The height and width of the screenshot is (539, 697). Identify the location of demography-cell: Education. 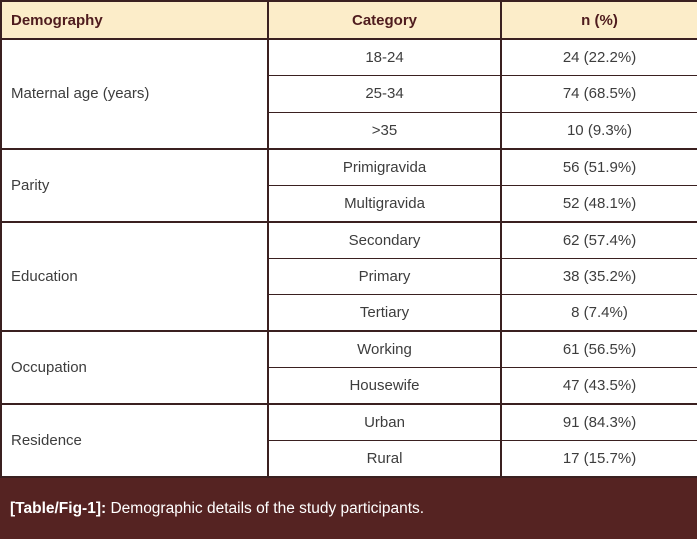
(134, 276).